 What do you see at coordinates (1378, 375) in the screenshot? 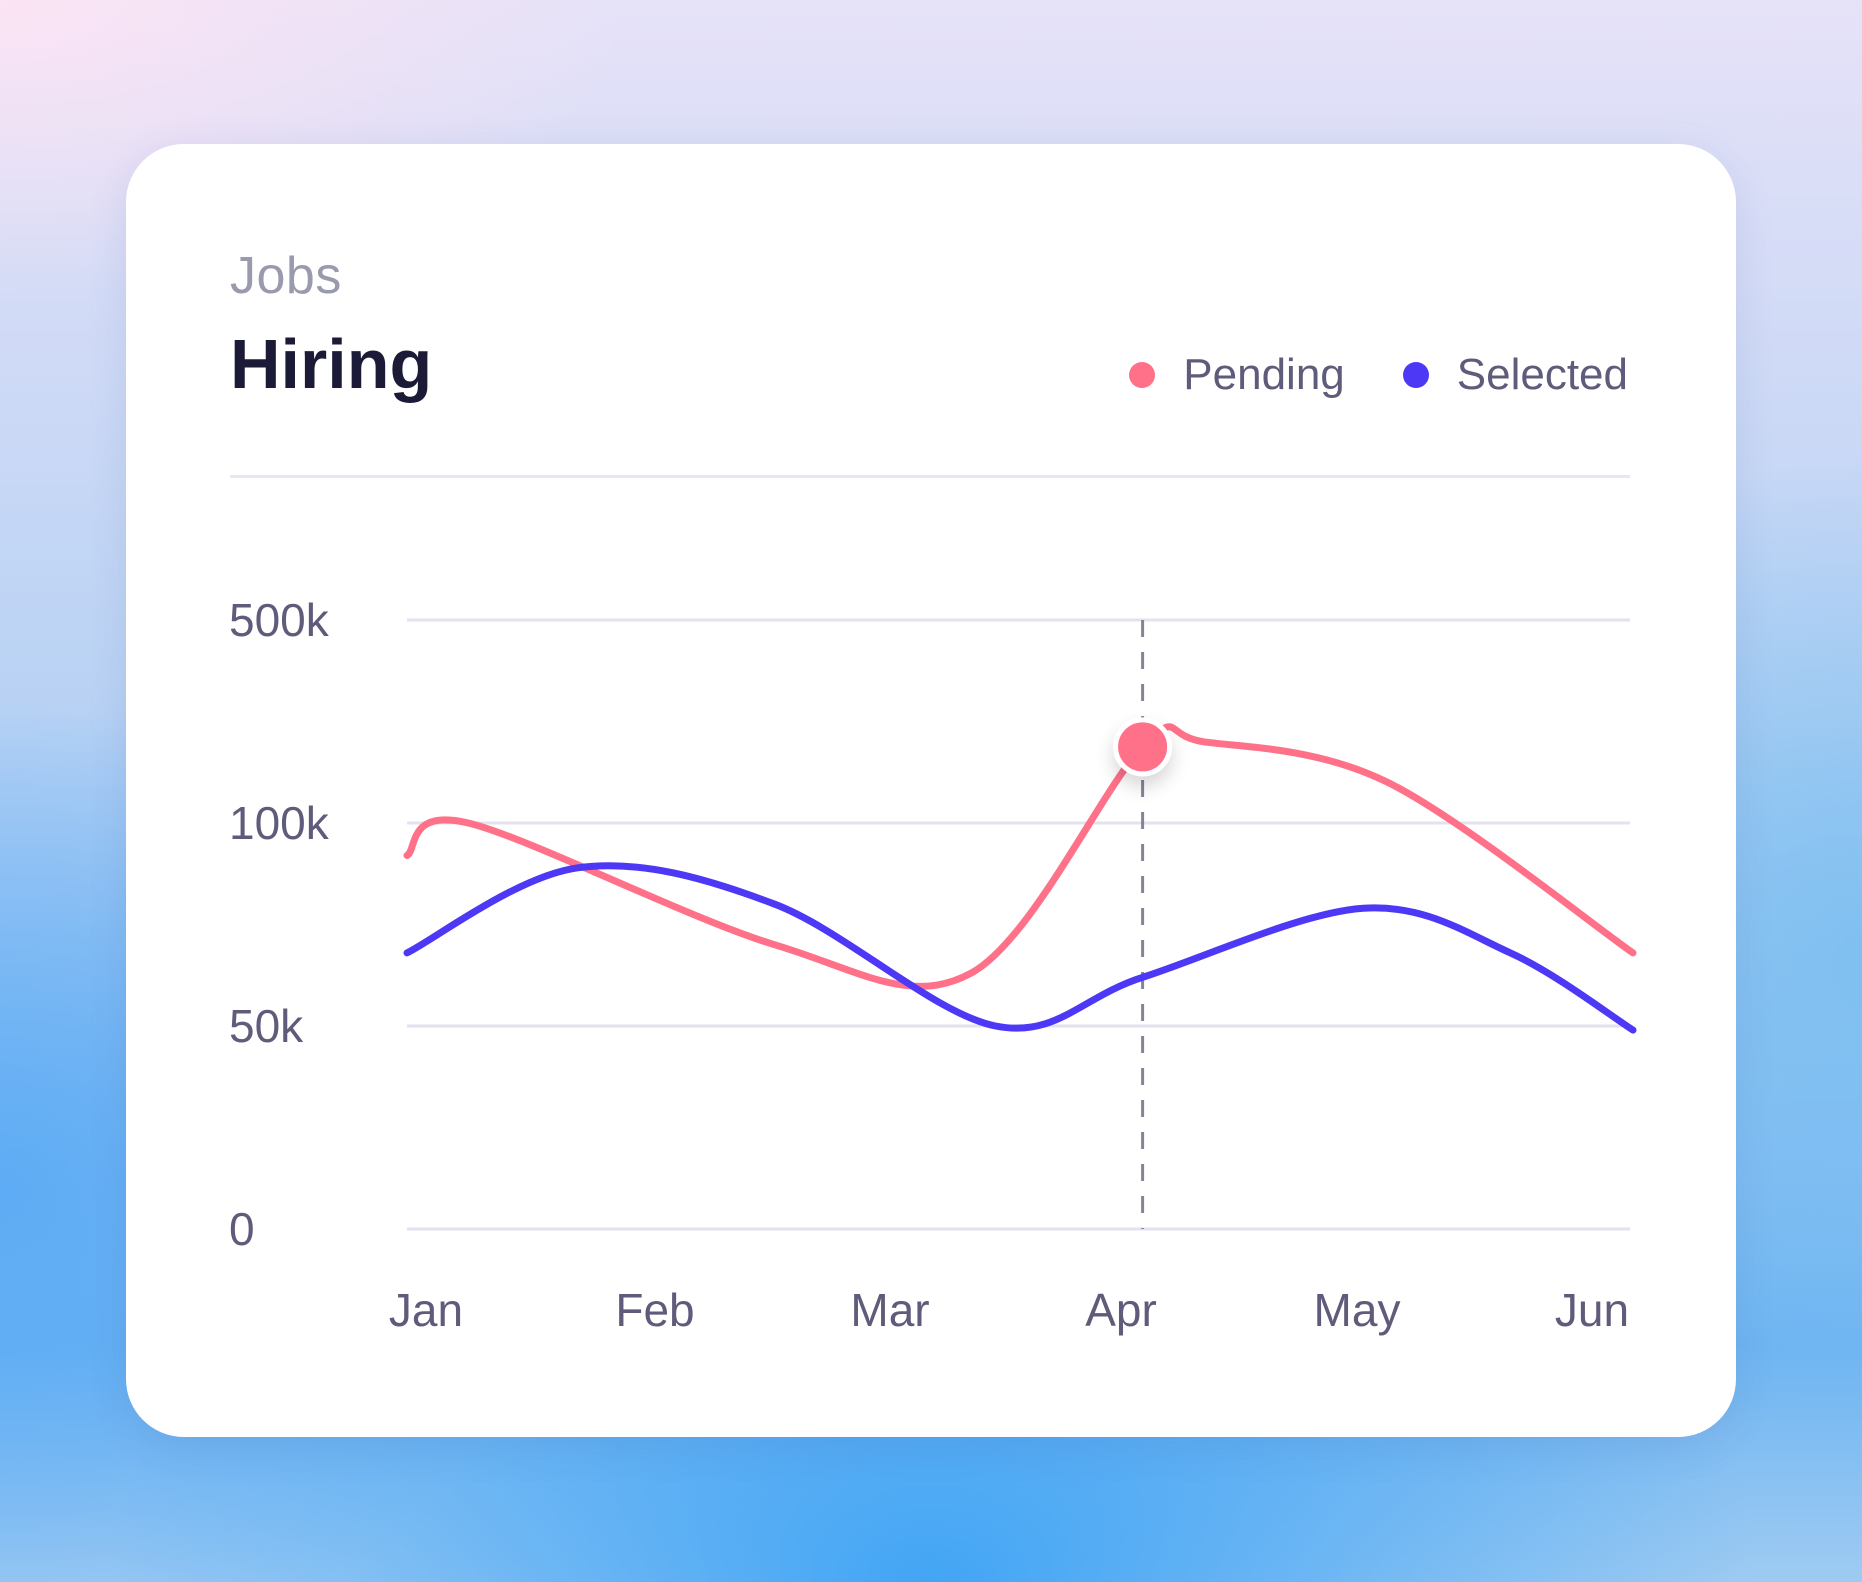
I see `chart-legend: Pending Selected` at bounding box center [1378, 375].